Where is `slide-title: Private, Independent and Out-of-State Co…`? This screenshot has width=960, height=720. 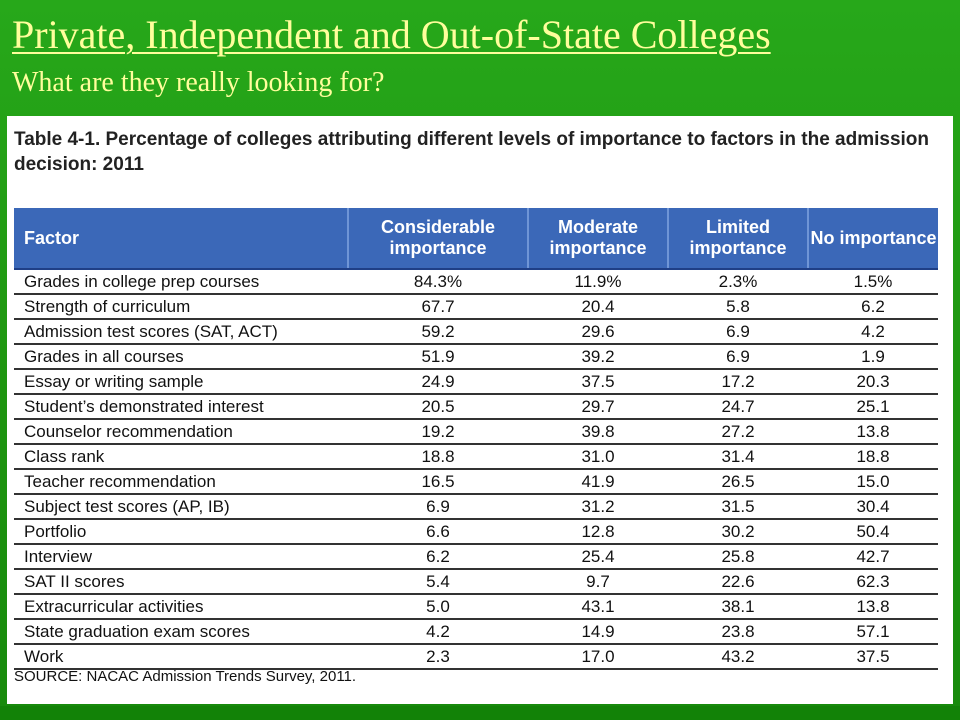 slide-title: Private, Independent and Out-of-State Co… is located at coordinates (391, 34).